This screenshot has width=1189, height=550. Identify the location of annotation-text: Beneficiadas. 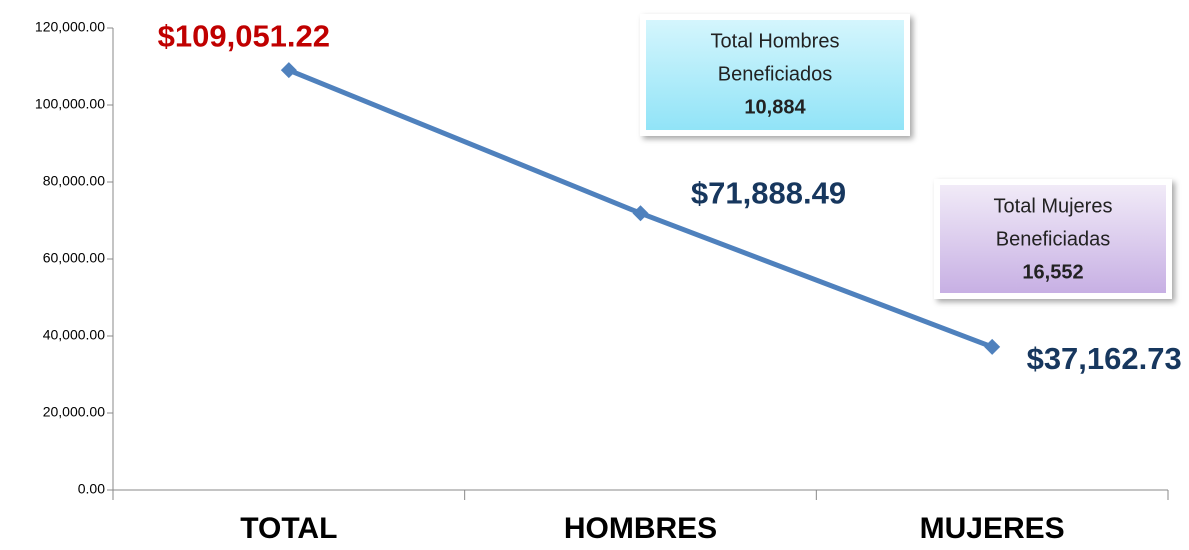
(1053, 239).